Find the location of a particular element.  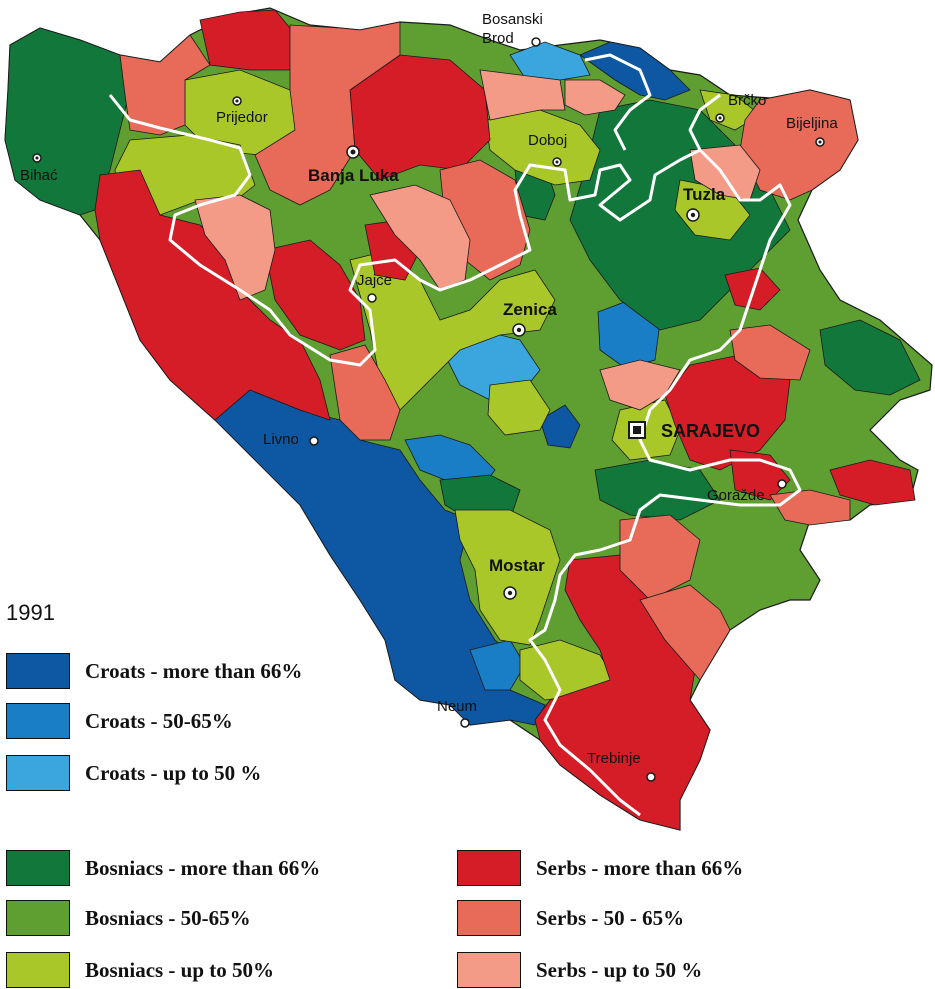

city-marker-neum is located at coordinates (465, 723).